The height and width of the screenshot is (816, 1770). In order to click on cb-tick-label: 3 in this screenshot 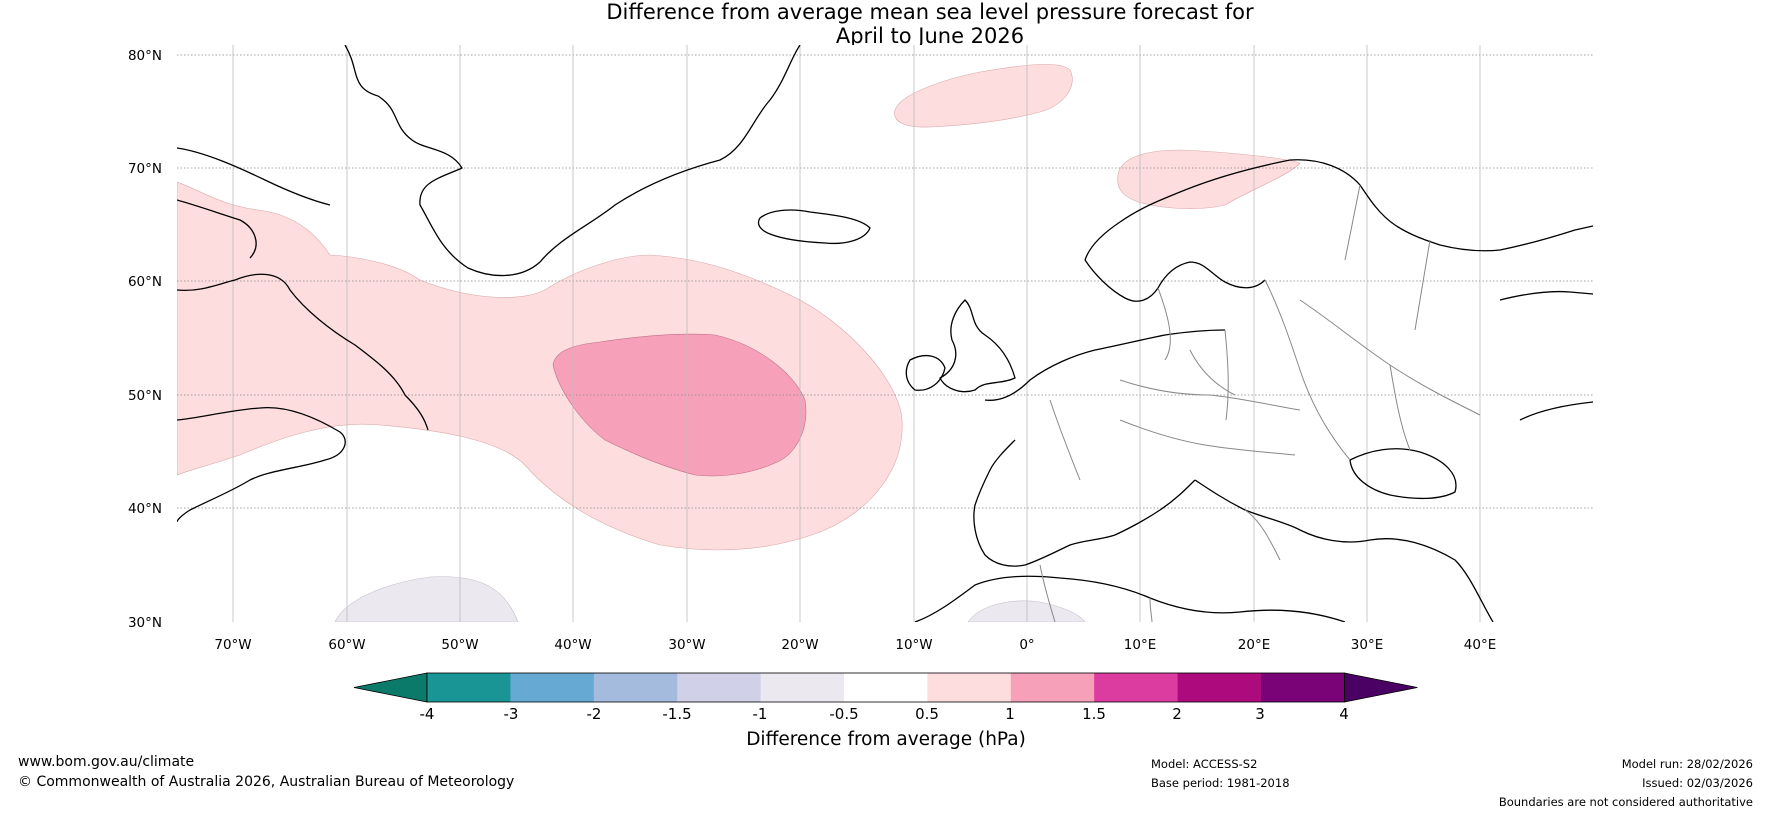, I will do `click(1260, 714)`.